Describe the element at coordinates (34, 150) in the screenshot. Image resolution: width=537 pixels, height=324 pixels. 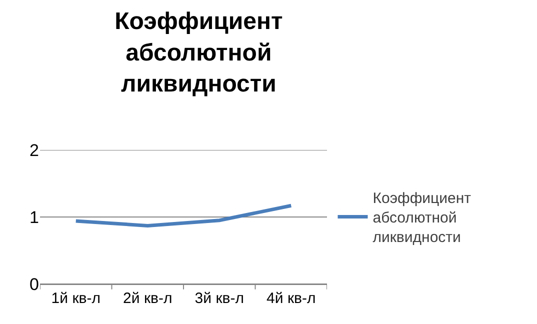
I see `y-tick-label: 2` at that location.